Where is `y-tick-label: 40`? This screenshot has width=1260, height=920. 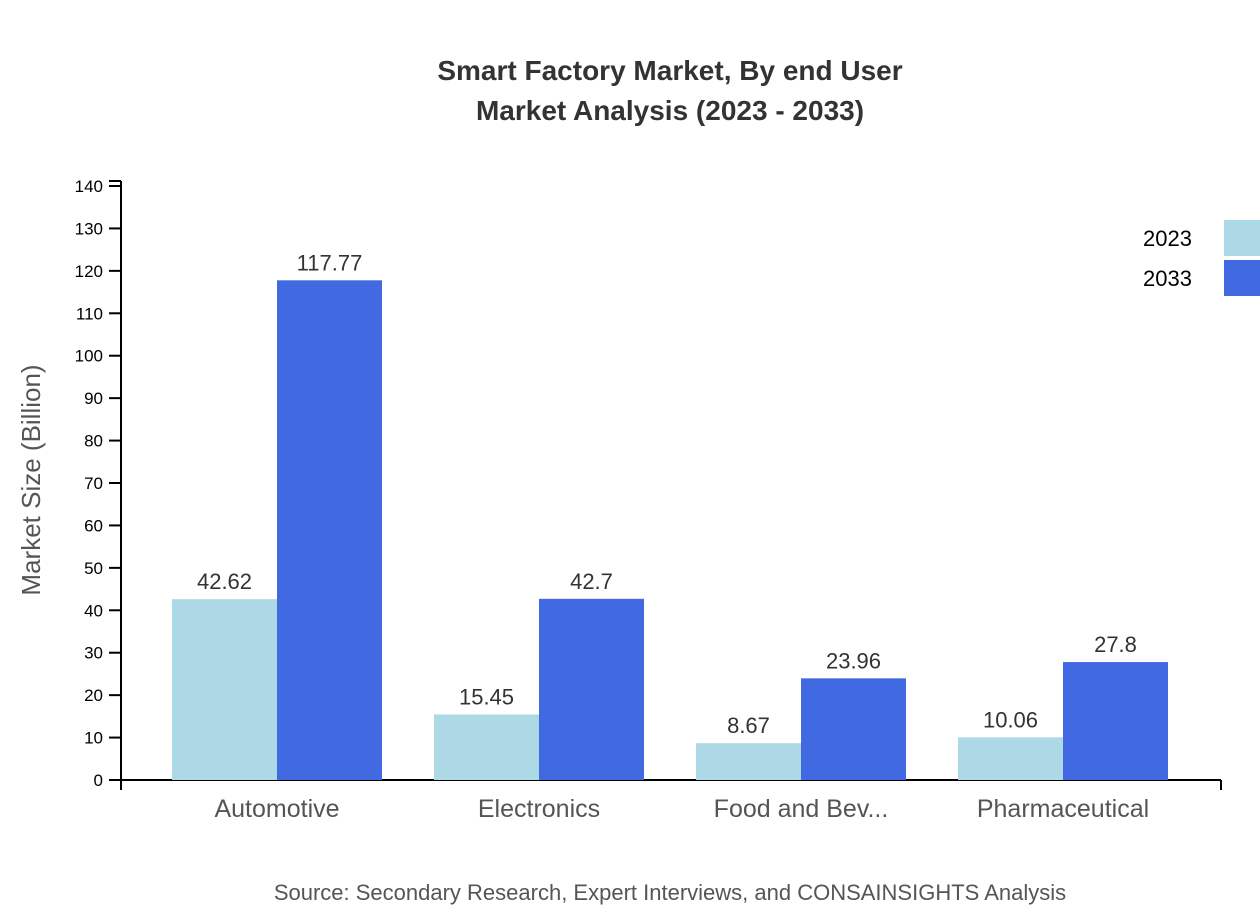 y-tick-label: 40 is located at coordinates (93, 610).